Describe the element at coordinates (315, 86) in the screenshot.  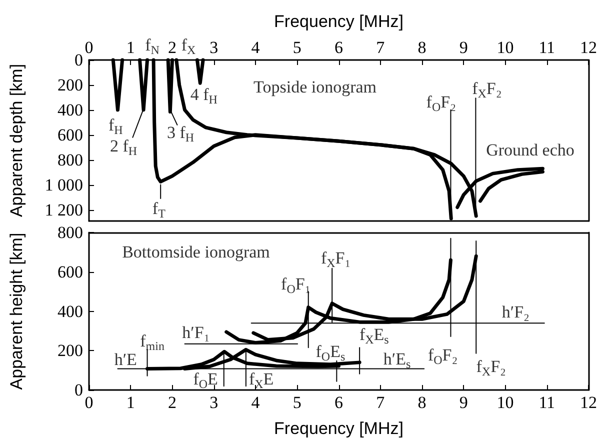
I see `annotation: Topside ionogram` at that location.